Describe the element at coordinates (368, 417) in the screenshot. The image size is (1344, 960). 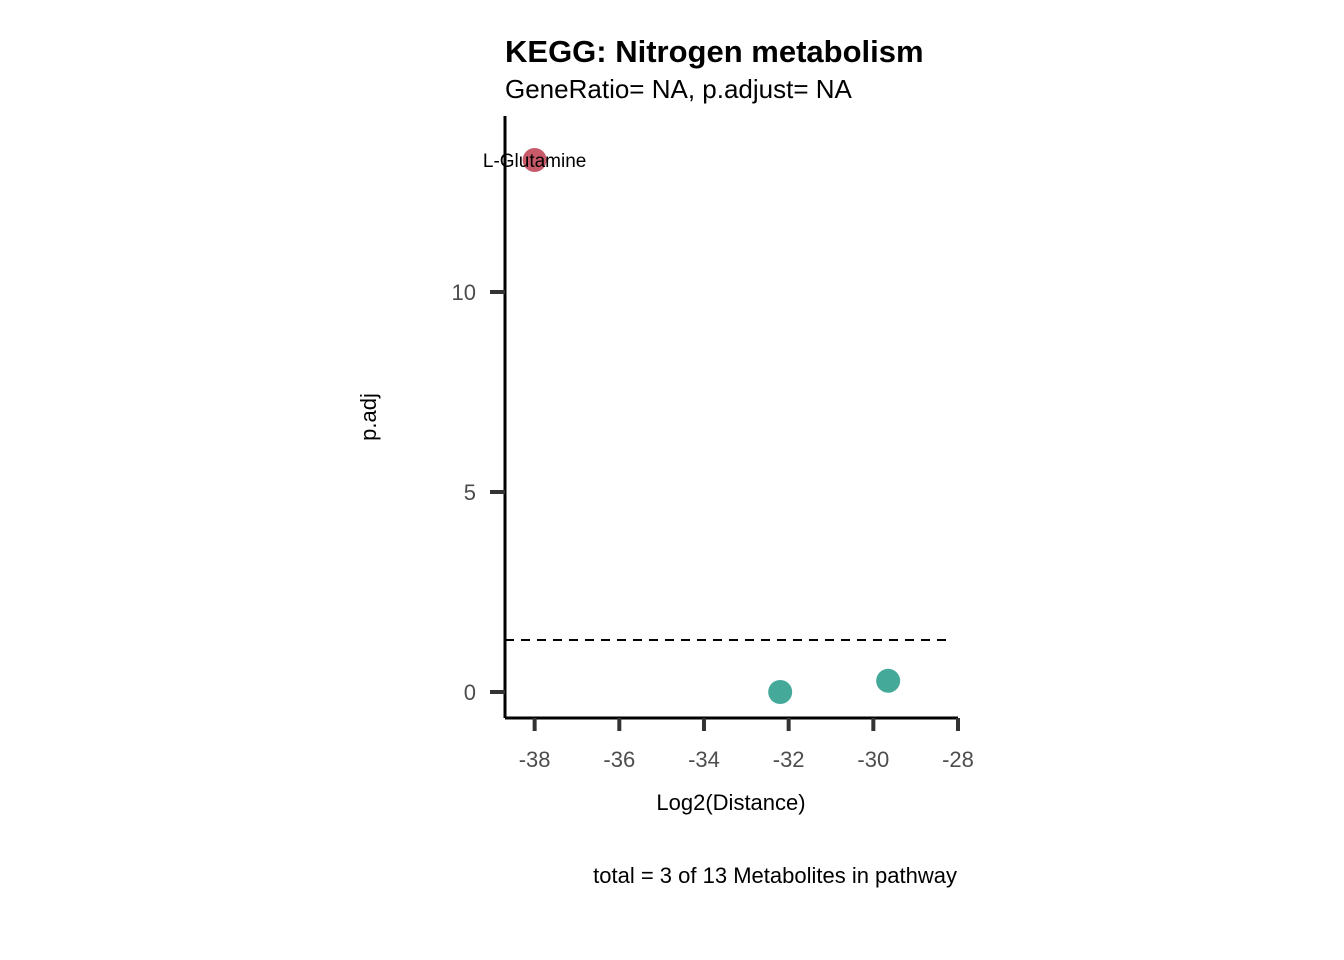
I see `y-axis-label: p.adj` at that location.